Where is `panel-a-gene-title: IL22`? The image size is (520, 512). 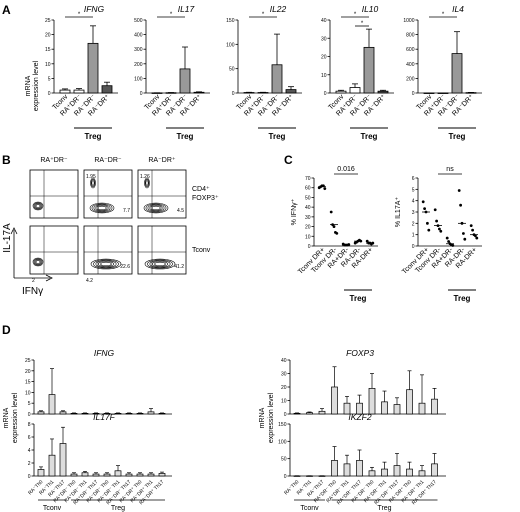 panel-a-gene-title: IL22 is located at coordinates (278, 9).